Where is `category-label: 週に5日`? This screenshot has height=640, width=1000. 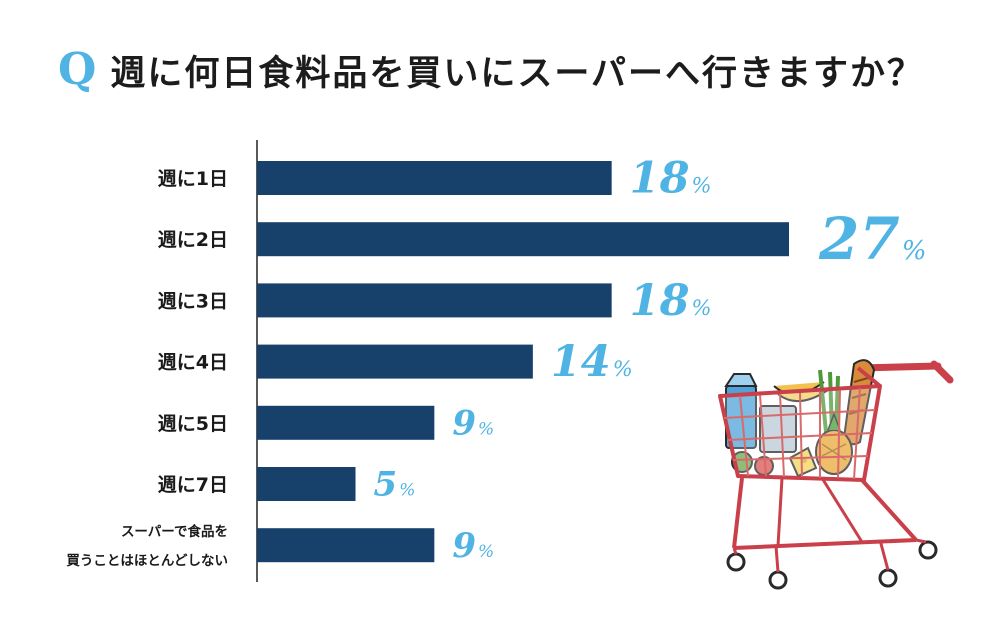
category-label: 週に5日 is located at coordinates (193, 424).